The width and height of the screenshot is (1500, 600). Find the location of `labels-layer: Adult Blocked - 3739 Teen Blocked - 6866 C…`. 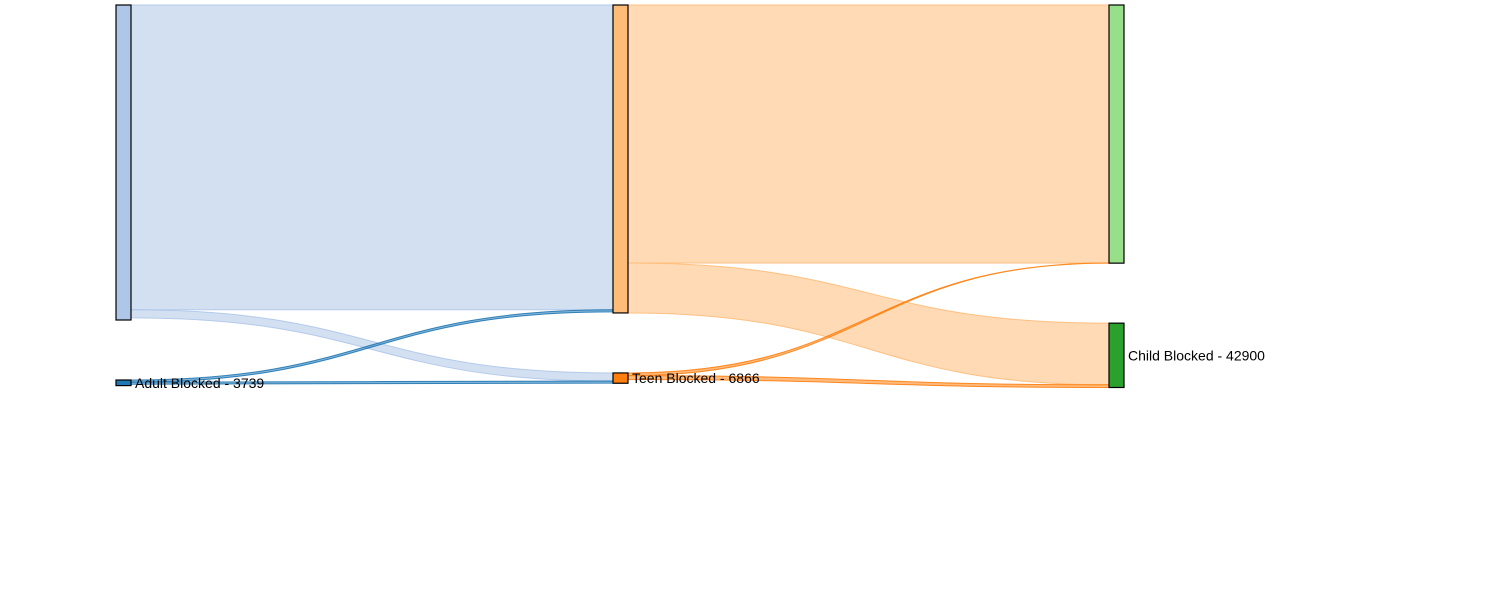

labels-layer: Adult Blocked - 3739 Teen Blocked - 6866 C… is located at coordinates (700, 368).